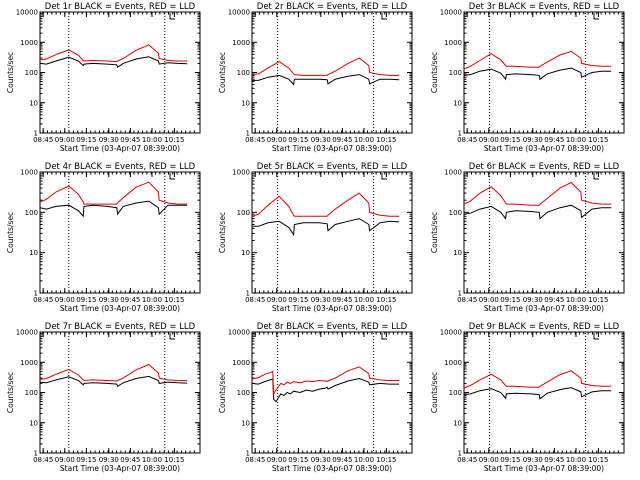  Describe the element at coordinates (544, 167) in the screenshot. I see `panel-title: Det 6r BLACK = Events, RED = LLD` at that location.